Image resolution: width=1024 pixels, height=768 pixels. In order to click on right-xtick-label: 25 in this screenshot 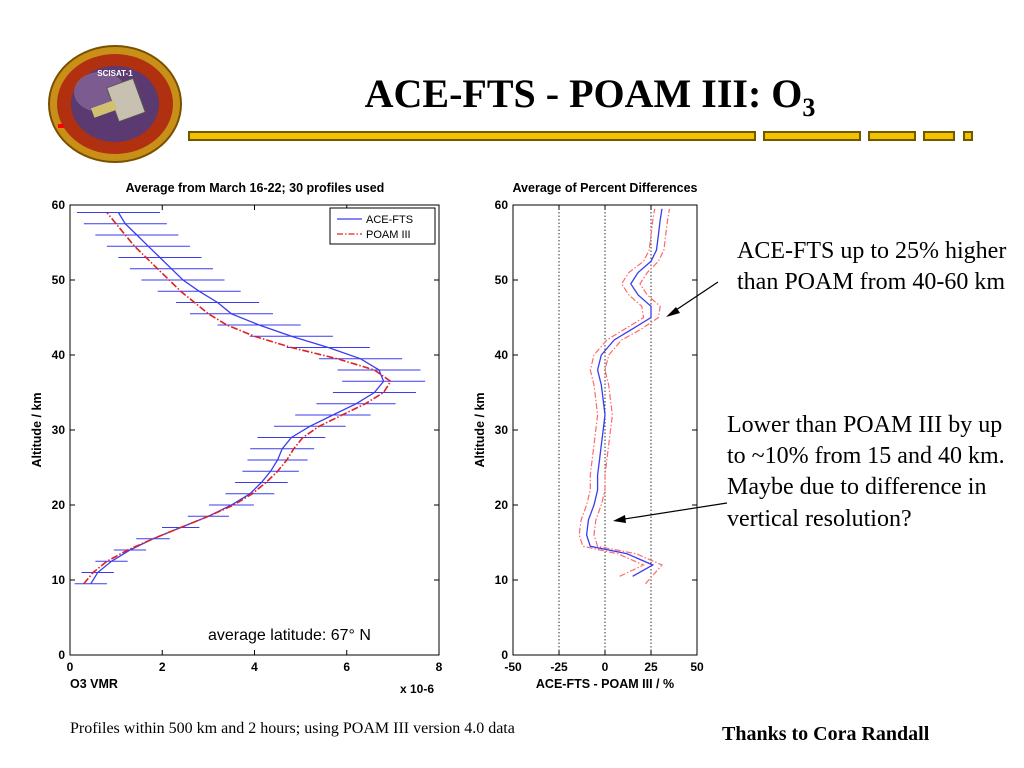, I will do `click(651, 667)`.